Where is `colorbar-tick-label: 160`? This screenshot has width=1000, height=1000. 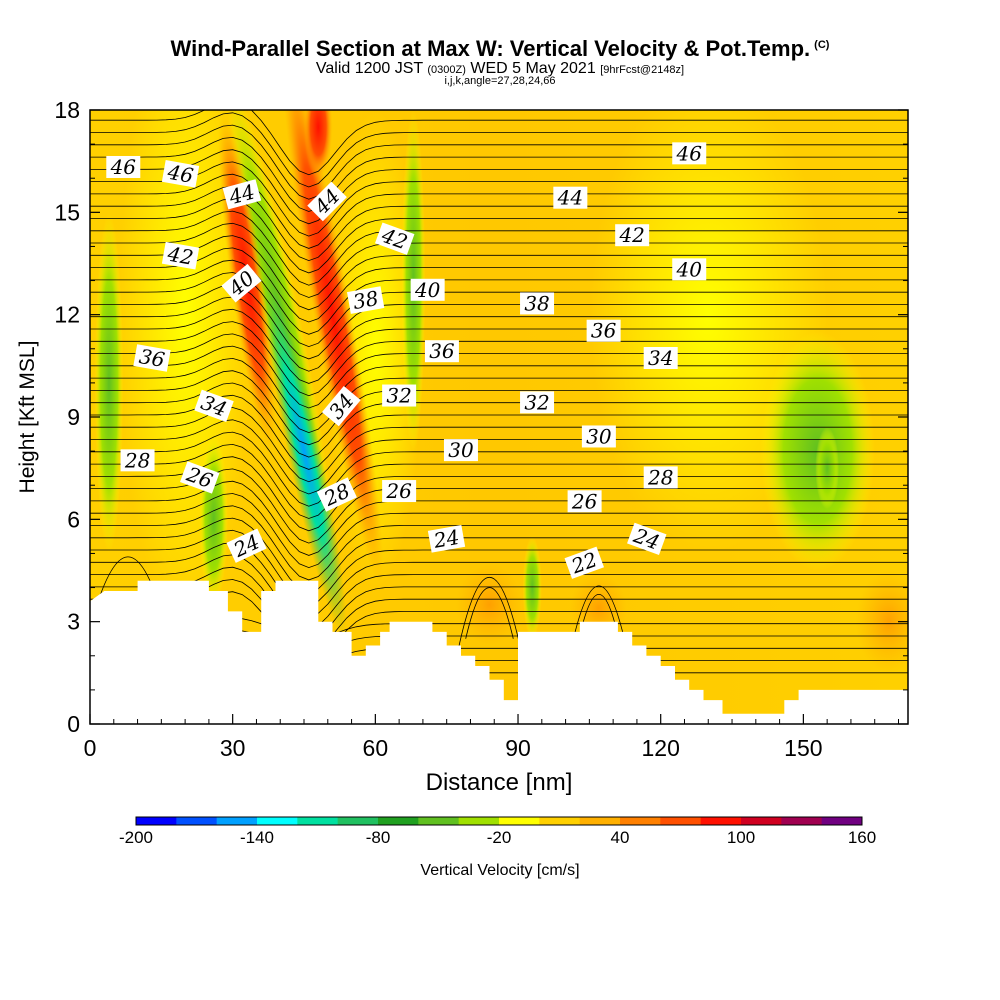
colorbar-tick-label: 160 is located at coordinates (862, 837).